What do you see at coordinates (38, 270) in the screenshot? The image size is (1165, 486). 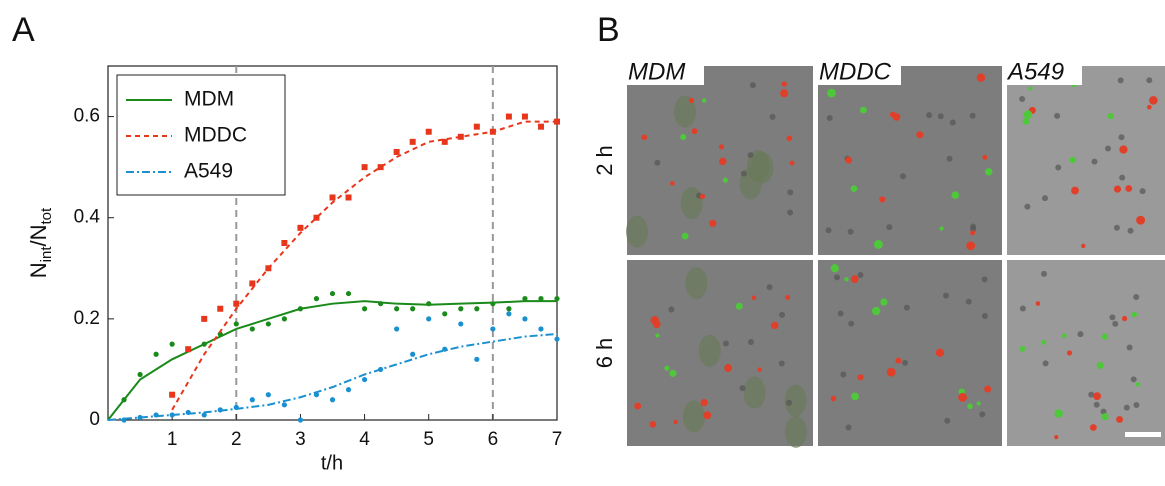 I see `y-label-part: N` at bounding box center [38, 270].